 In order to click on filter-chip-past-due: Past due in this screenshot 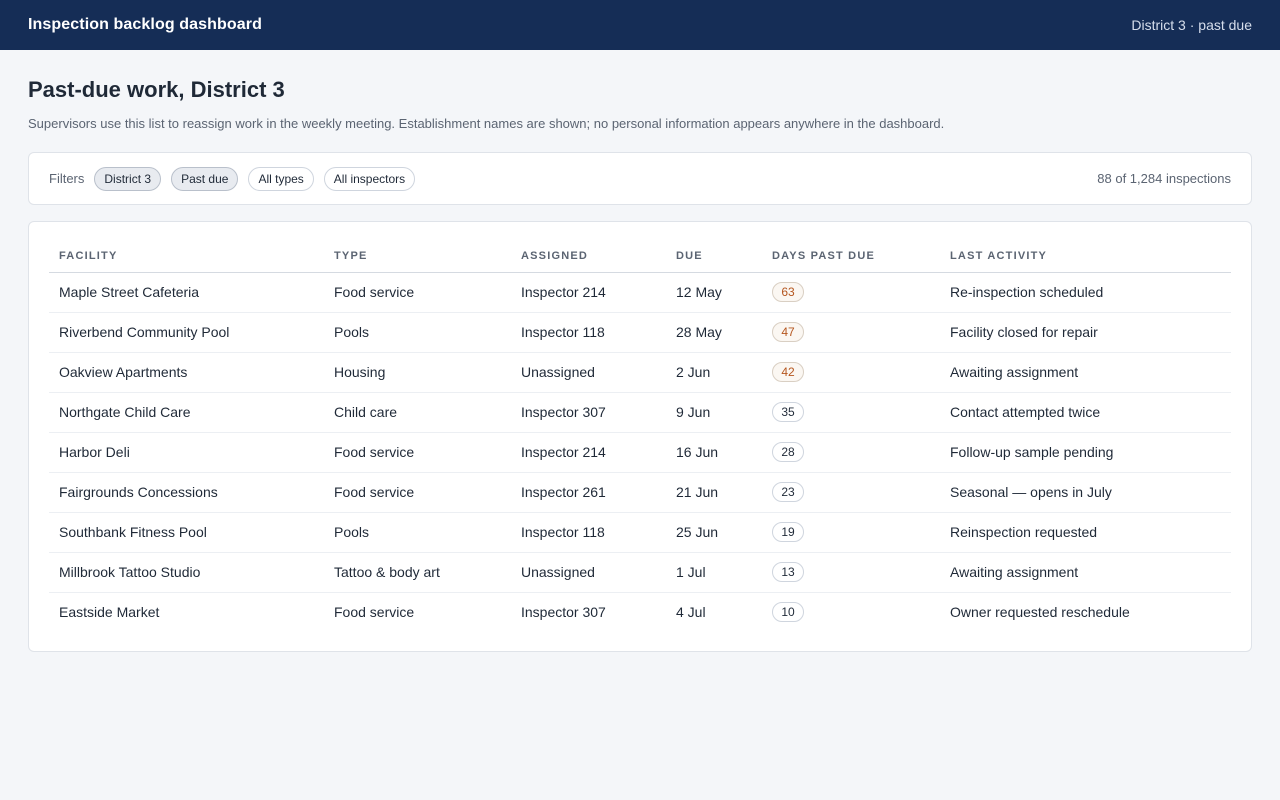, I will do `click(205, 178)`.